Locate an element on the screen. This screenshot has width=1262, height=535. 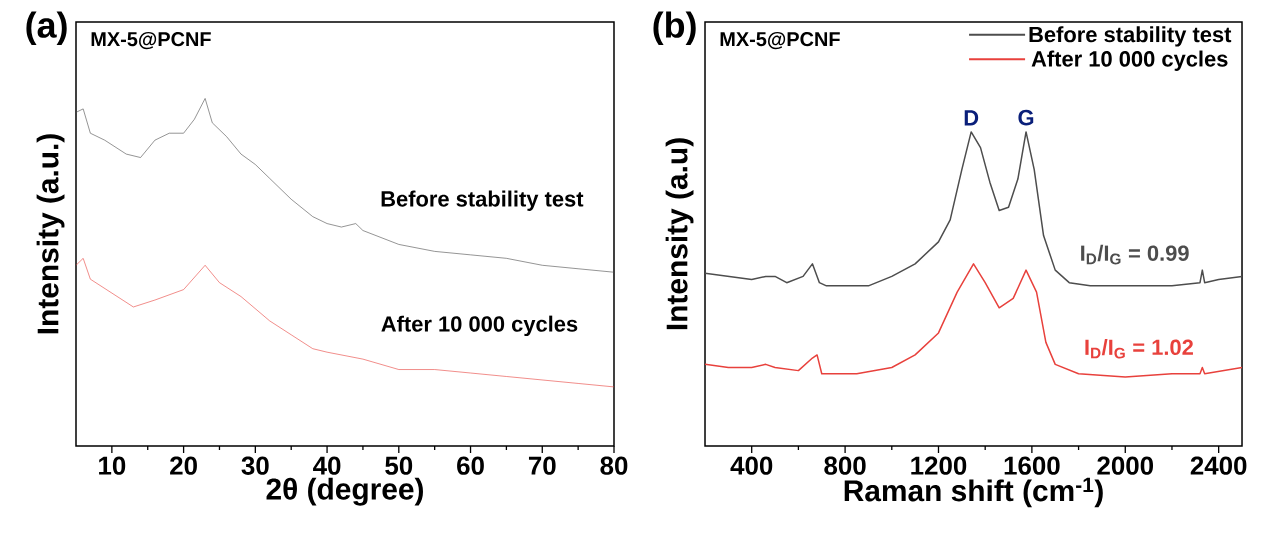
series-label: After 10 000 cycles is located at coordinates (479, 326).